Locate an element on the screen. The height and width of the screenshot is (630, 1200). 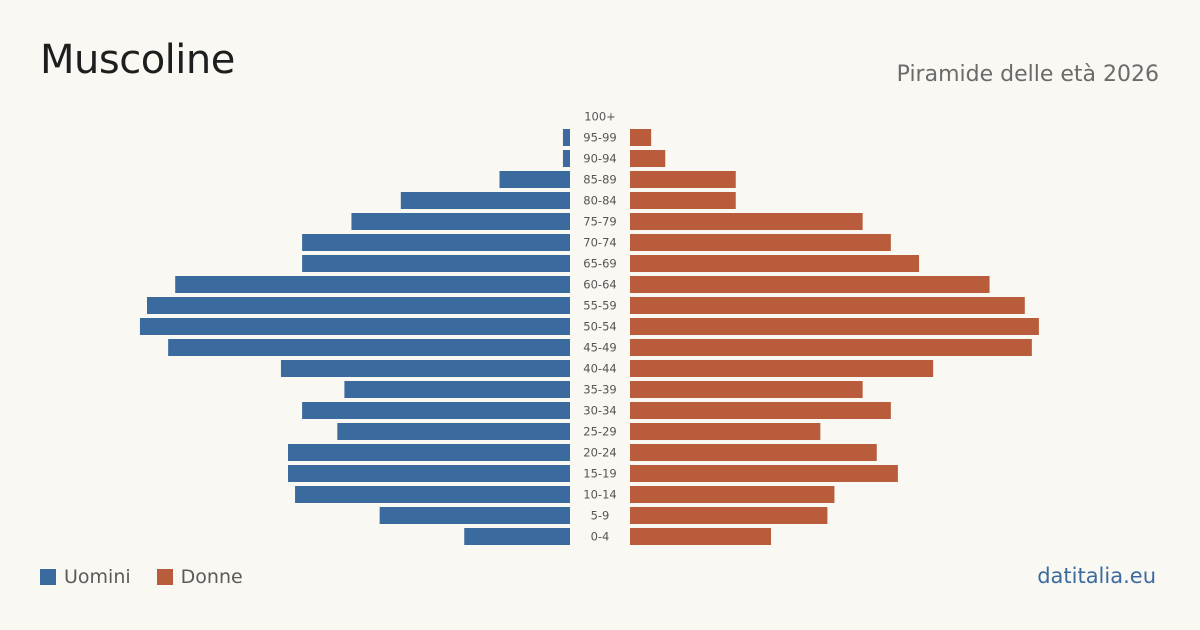
legend-label-women: Donne is located at coordinates (211, 577).